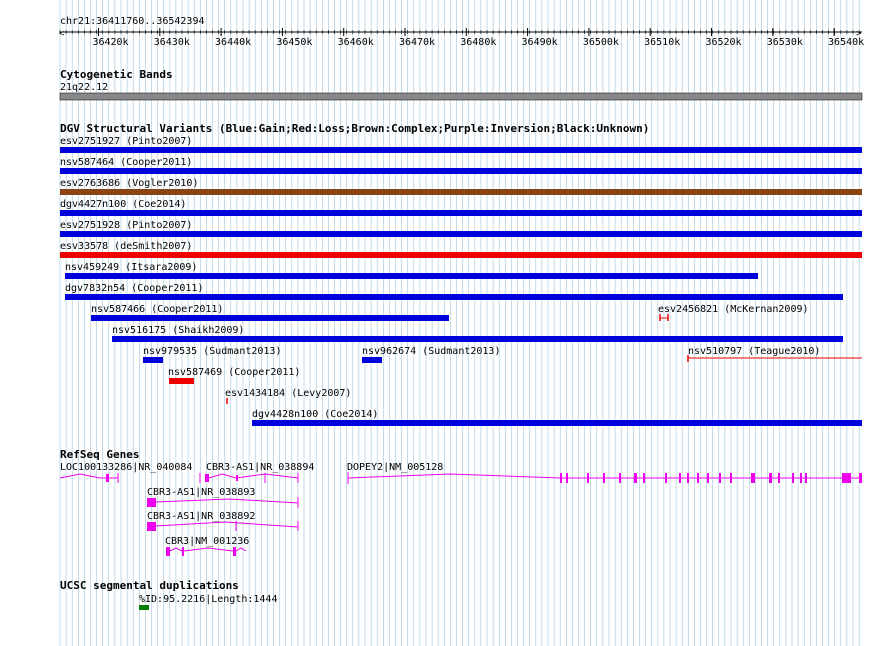  I want to click on ruler-arrow-left-icon: <, so click(62, 34).